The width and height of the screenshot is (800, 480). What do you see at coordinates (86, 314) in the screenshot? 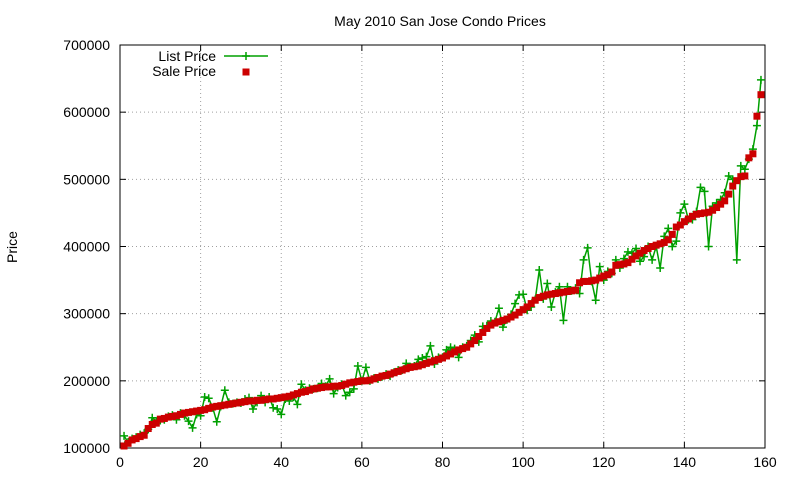
I see `y-tick-label: 300000` at bounding box center [86, 314].